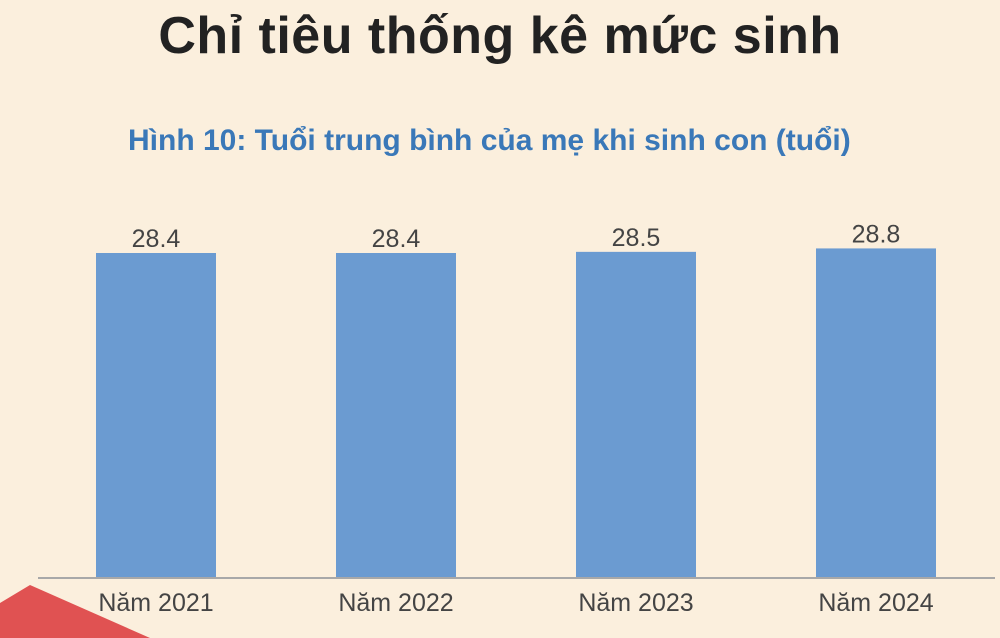  What do you see at coordinates (396, 239) in the screenshot?
I see `data-label-2: 28.4` at bounding box center [396, 239].